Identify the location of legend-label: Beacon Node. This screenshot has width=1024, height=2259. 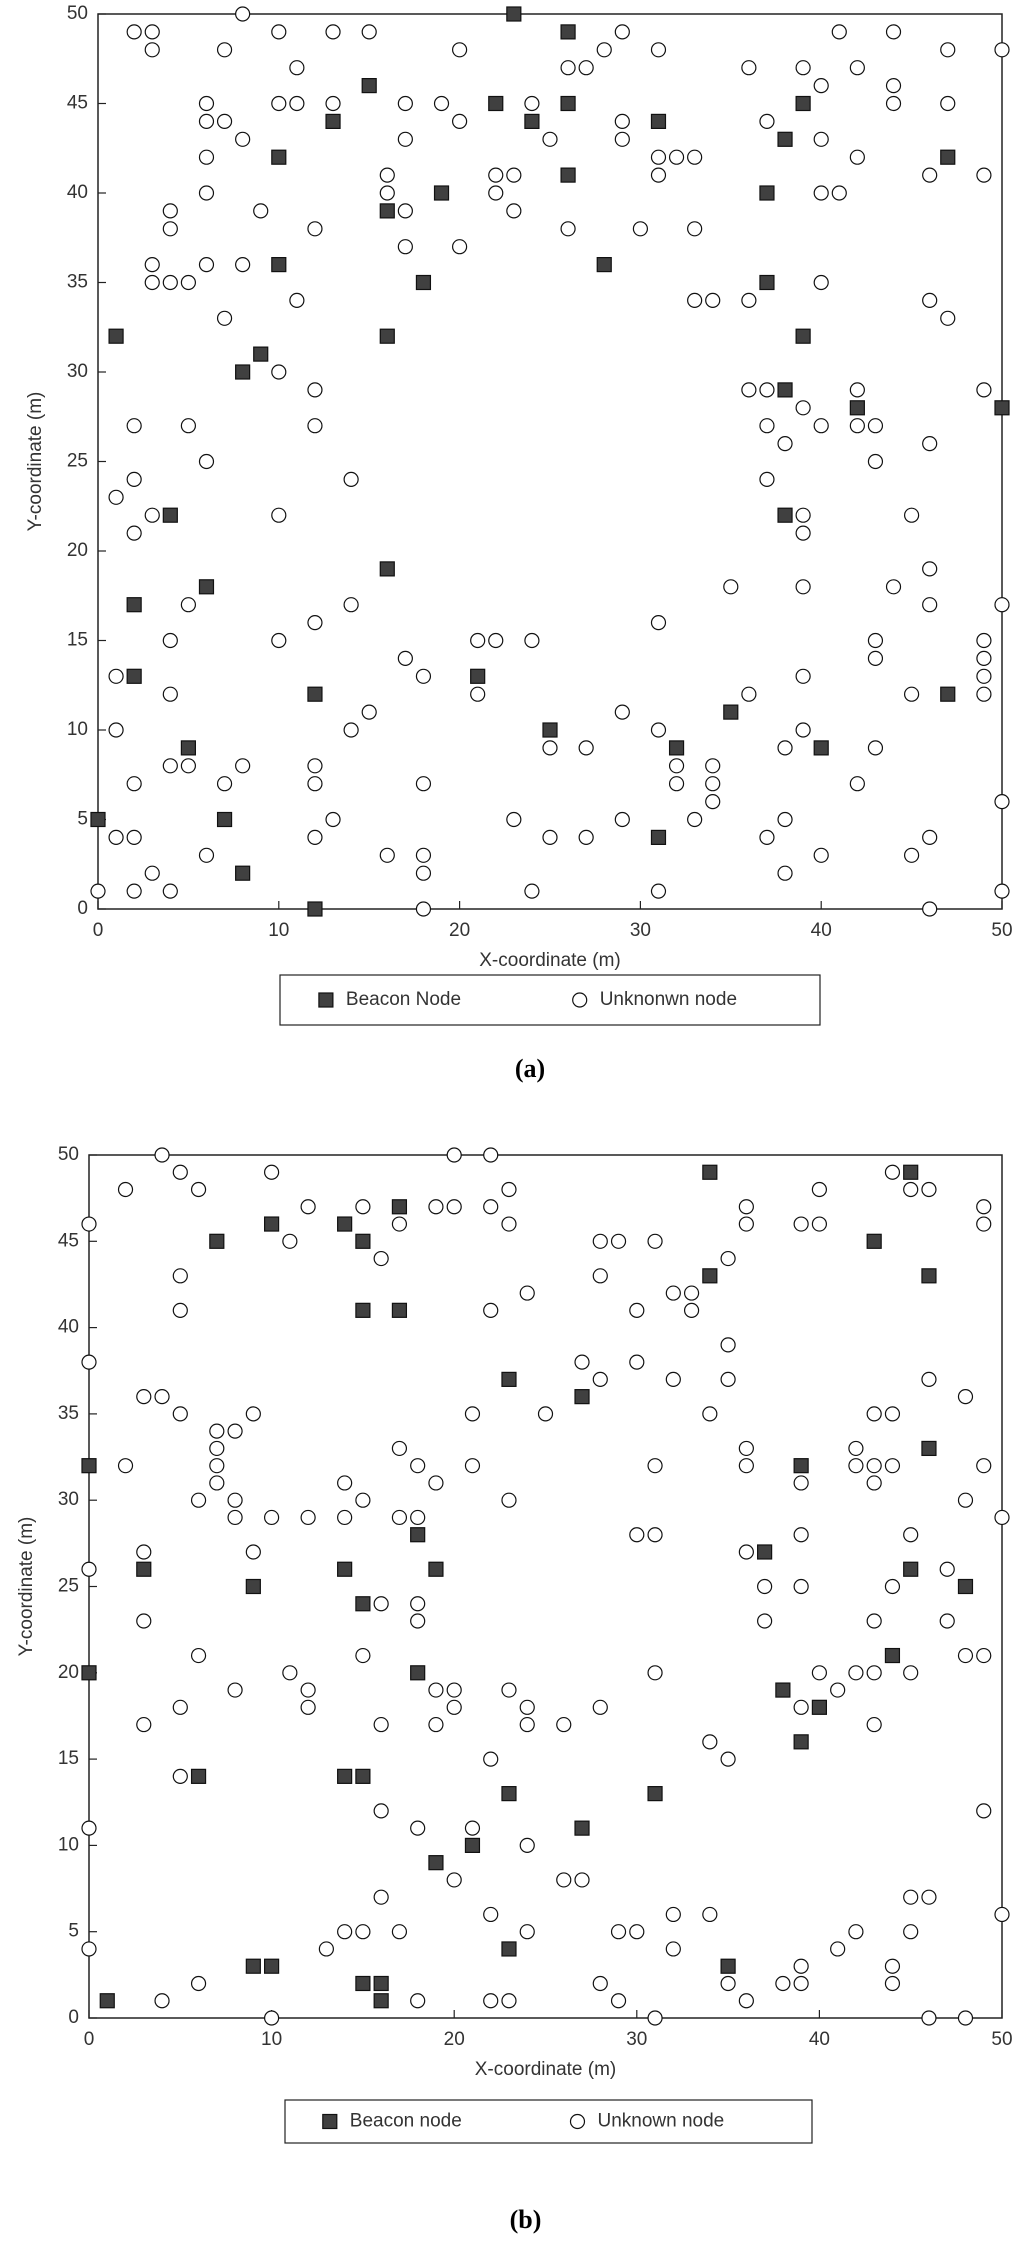
(403, 999).